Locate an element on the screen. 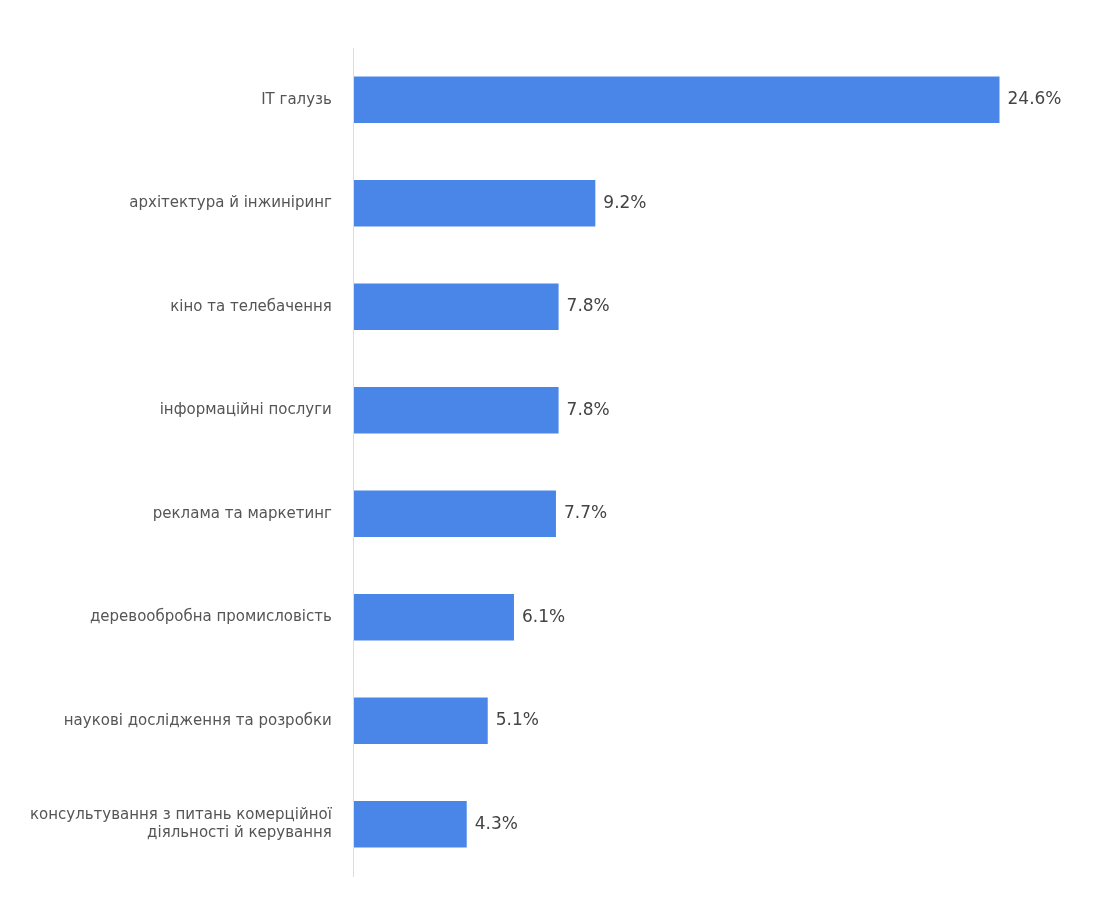 This screenshot has height=915, width=1113. data-label: 4.3% is located at coordinates (496, 822).